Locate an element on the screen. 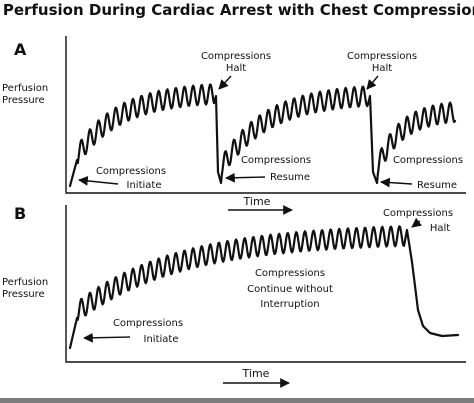 This screenshot has width=474, height=403. panel-a-resume-2-label-line2: Resume is located at coordinates (437, 185).